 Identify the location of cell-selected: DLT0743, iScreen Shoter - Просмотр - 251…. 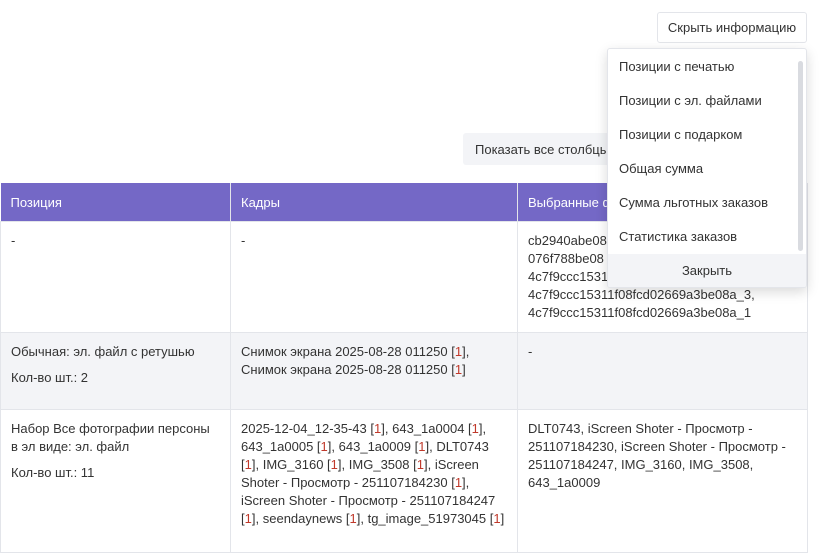
(662, 481).